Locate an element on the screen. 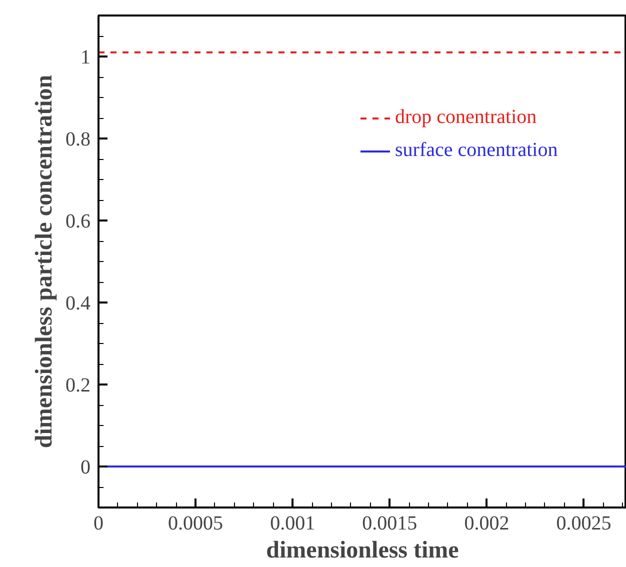  y-tick-label: 1 is located at coordinates (85, 57).